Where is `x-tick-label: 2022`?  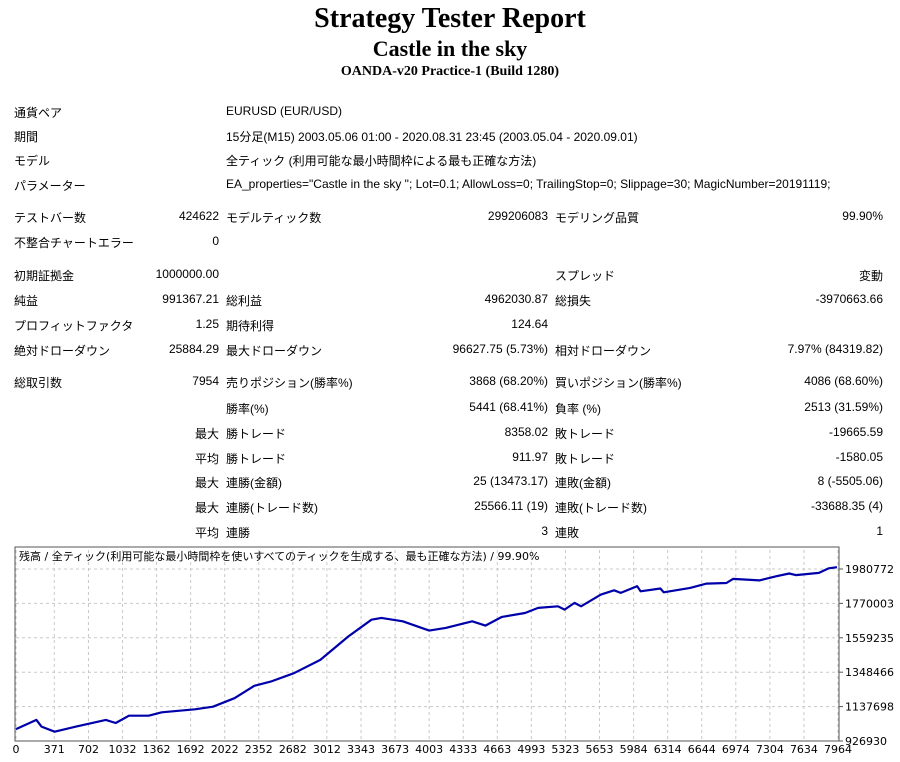
x-tick-label: 2022 is located at coordinates (225, 749).